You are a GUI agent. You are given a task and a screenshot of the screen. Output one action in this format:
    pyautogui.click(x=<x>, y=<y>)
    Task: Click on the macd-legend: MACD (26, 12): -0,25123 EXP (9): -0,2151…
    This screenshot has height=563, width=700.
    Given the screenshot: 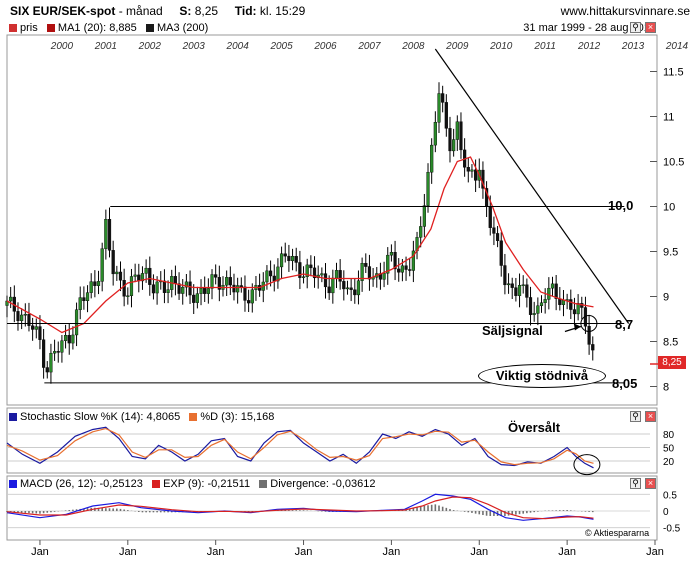 What is the action you would take?
    pyautogui.click(x=192, y=484)
    